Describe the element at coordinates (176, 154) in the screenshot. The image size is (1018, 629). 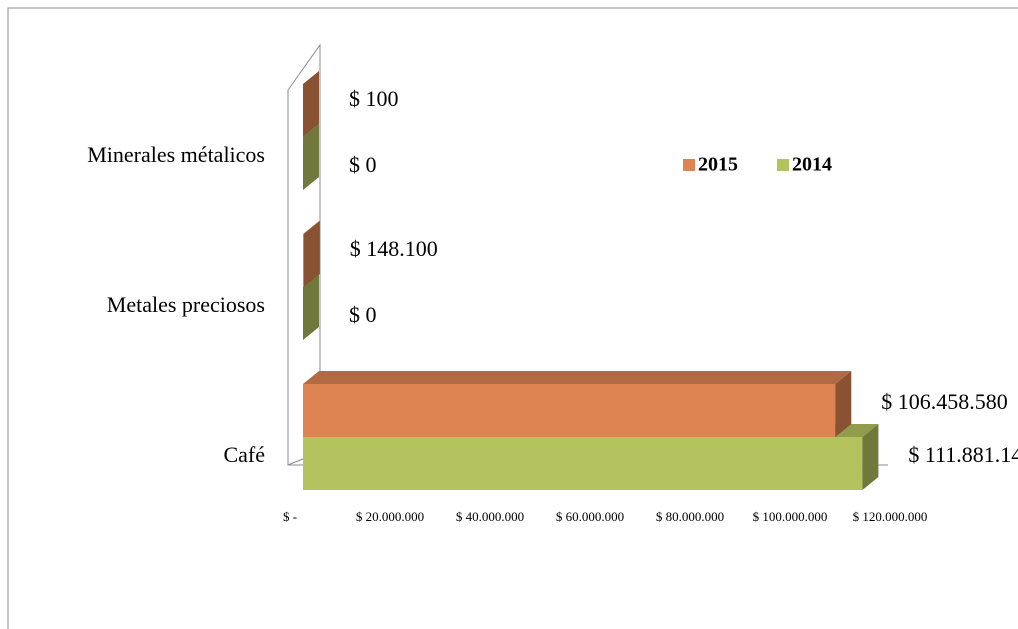
I see `category-label: Minerales métalicos` at that location.